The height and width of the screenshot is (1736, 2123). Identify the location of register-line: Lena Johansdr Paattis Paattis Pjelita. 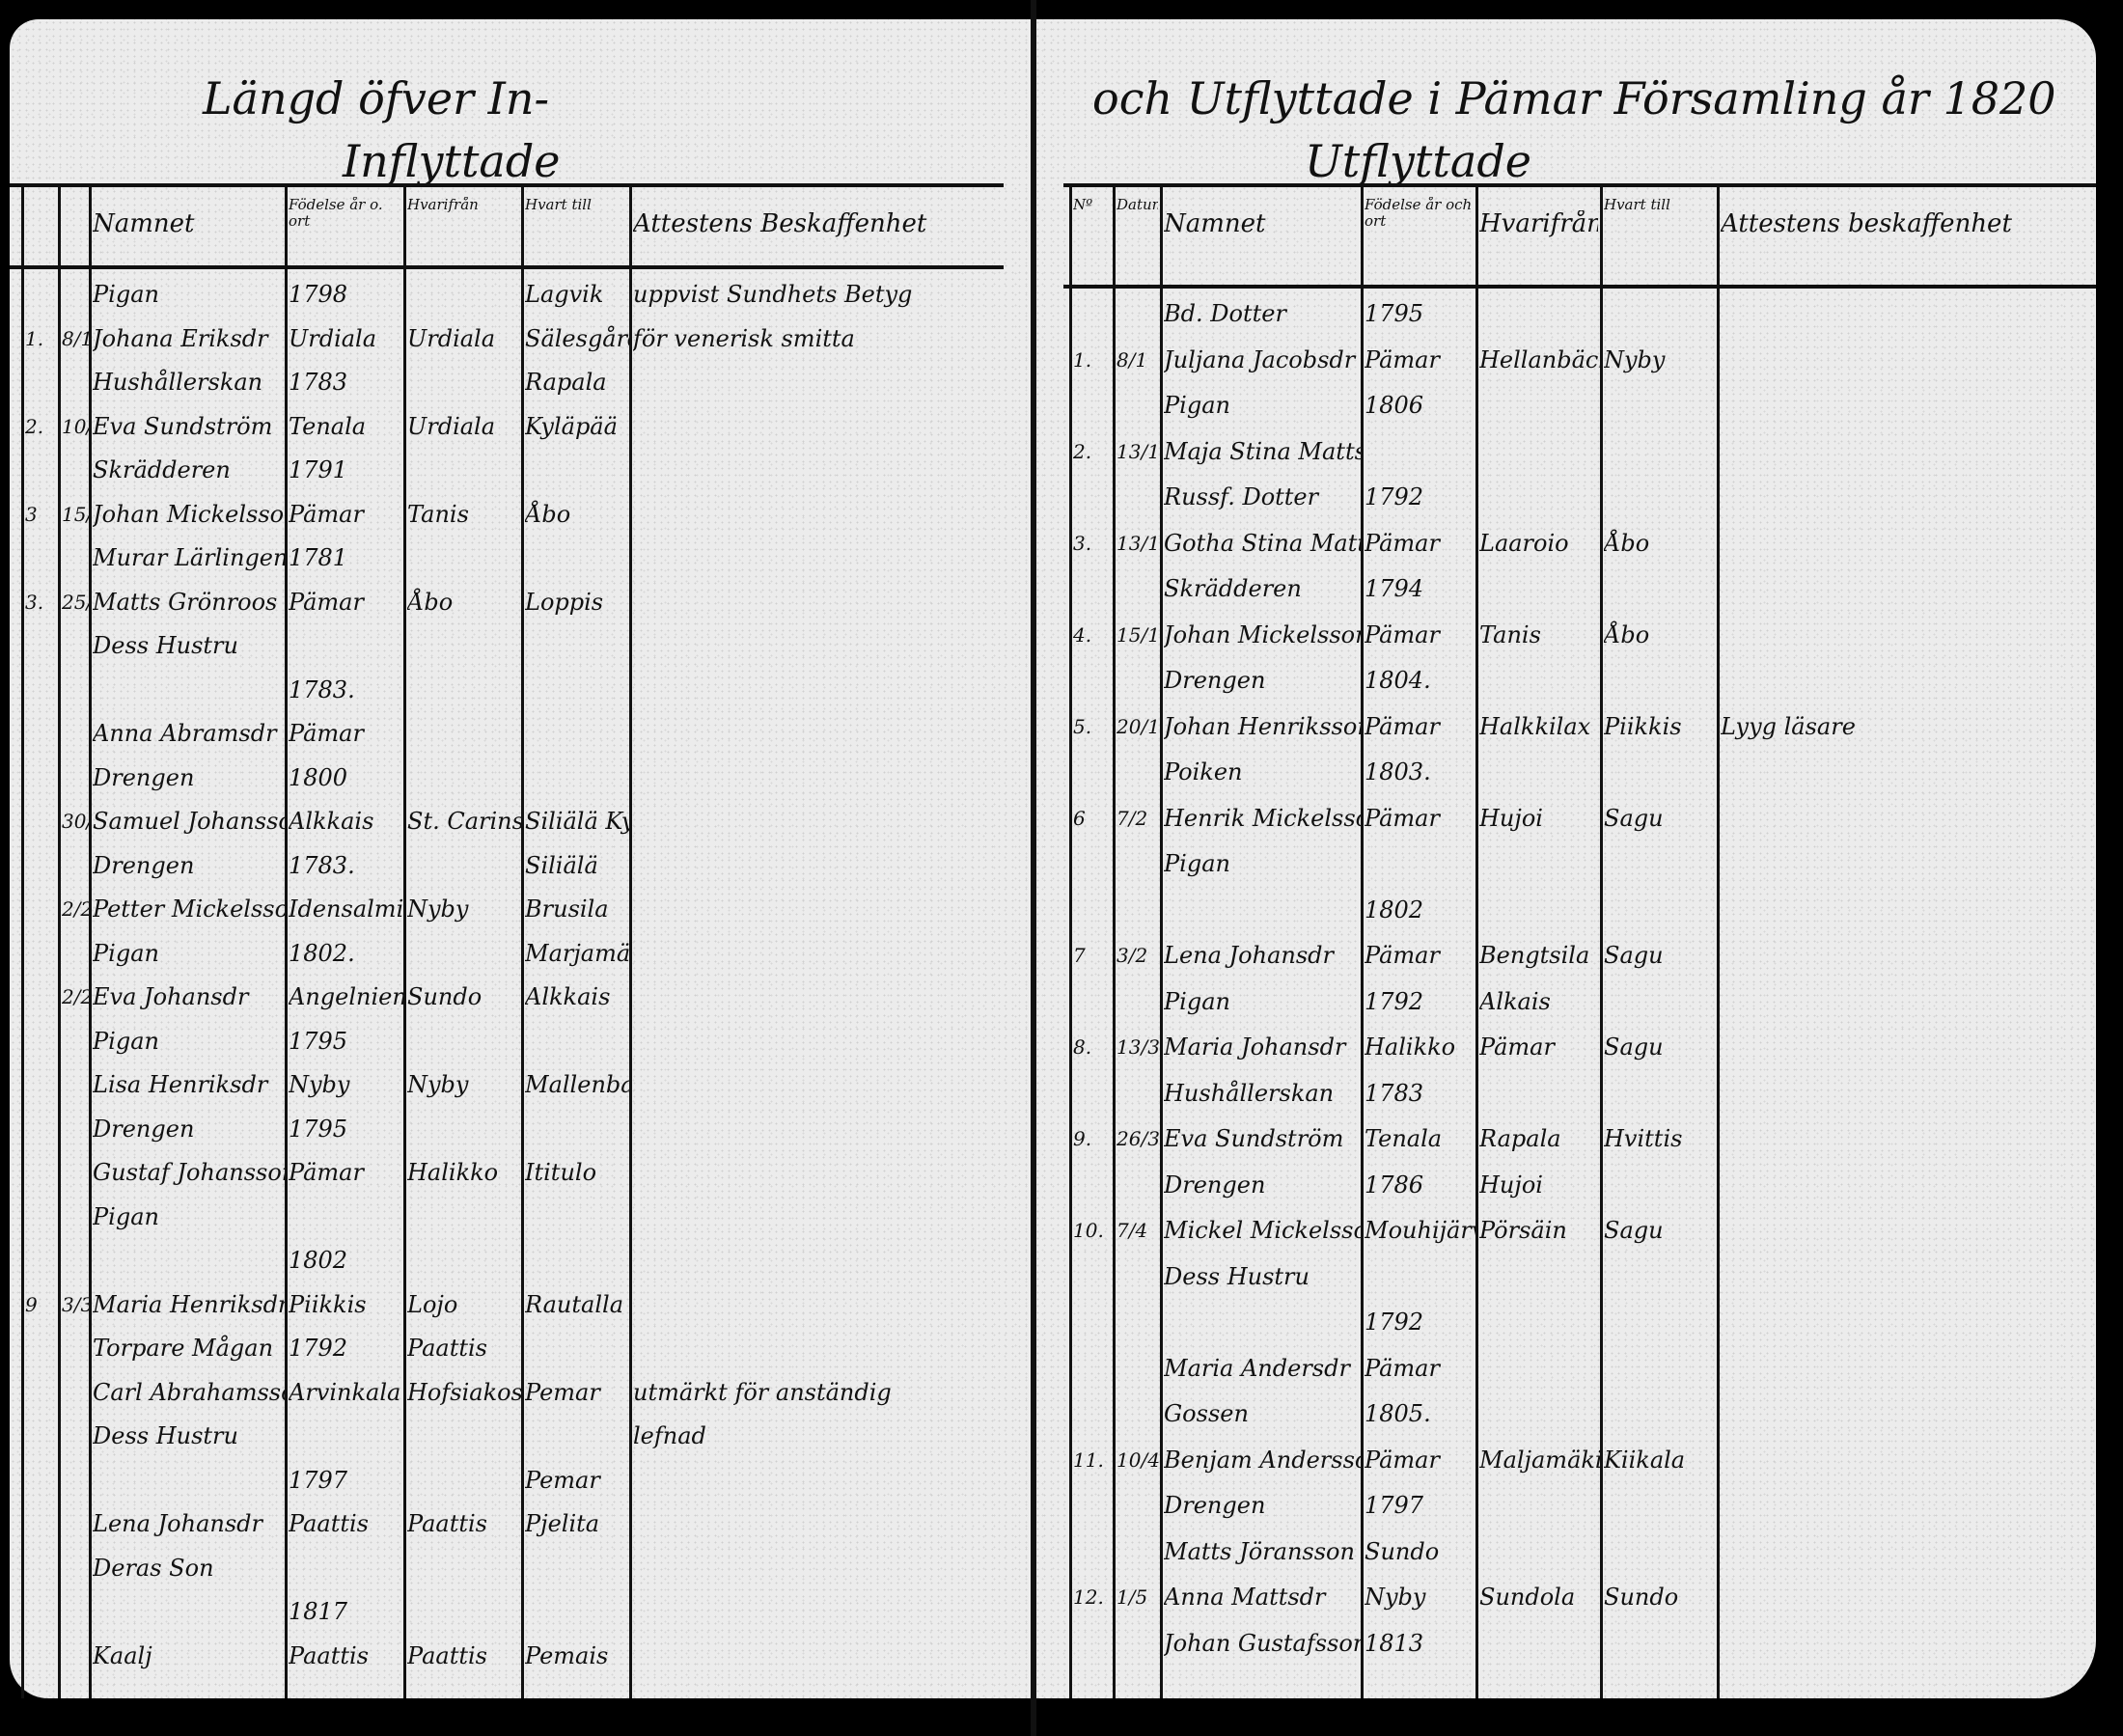
(521, 1523).